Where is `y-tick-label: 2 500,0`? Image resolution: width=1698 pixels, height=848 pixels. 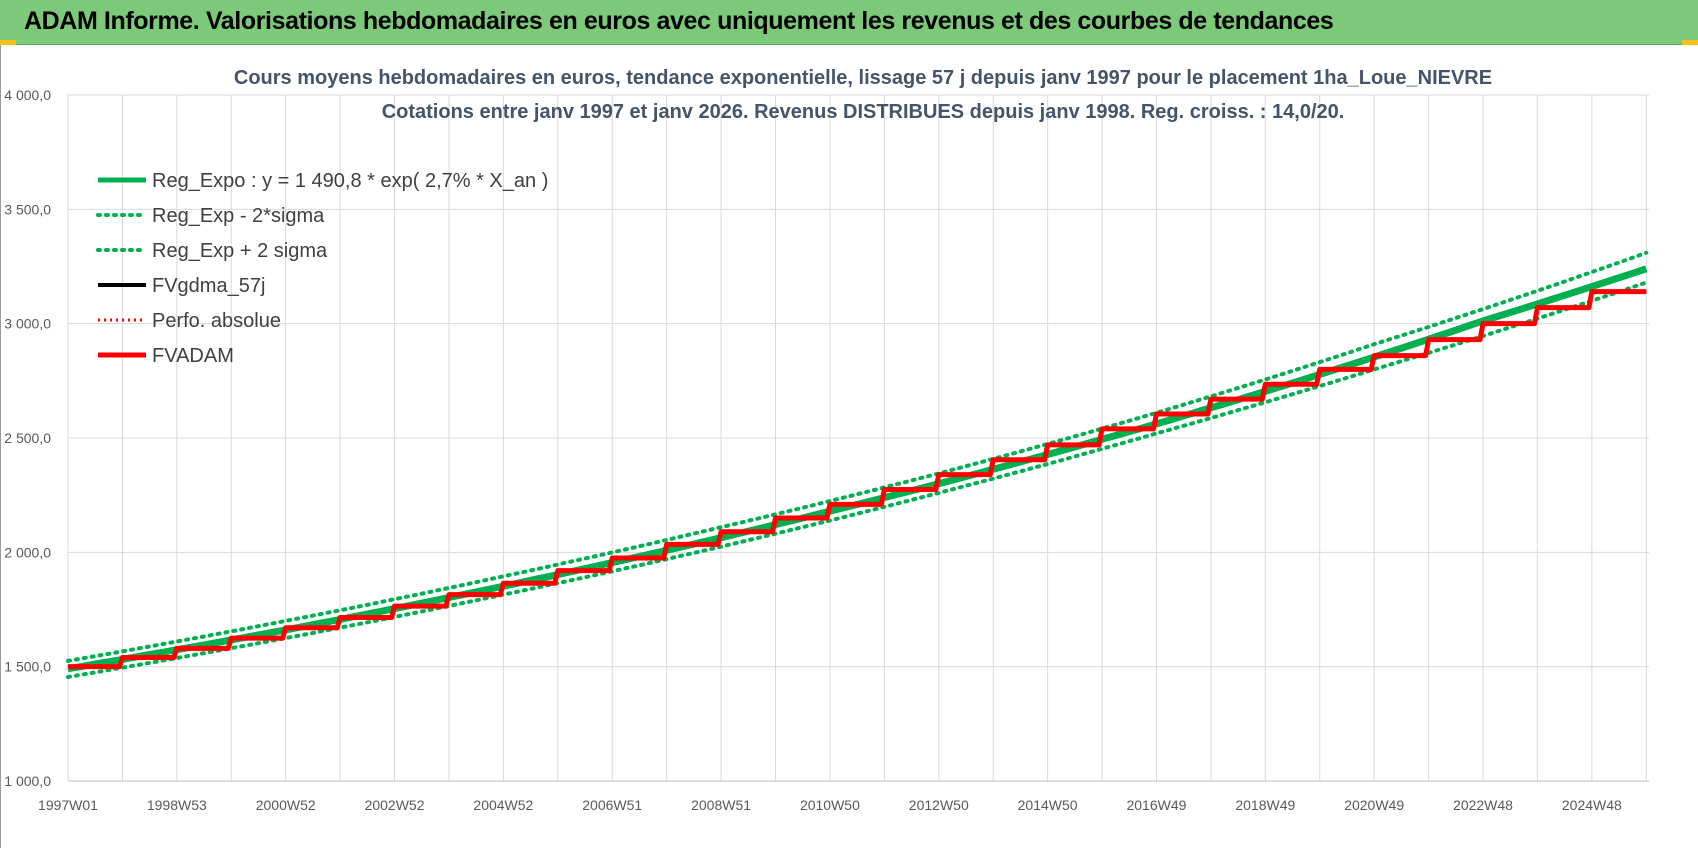
y-tick-label: 2 500,0 is located at coordinates (27, 438).